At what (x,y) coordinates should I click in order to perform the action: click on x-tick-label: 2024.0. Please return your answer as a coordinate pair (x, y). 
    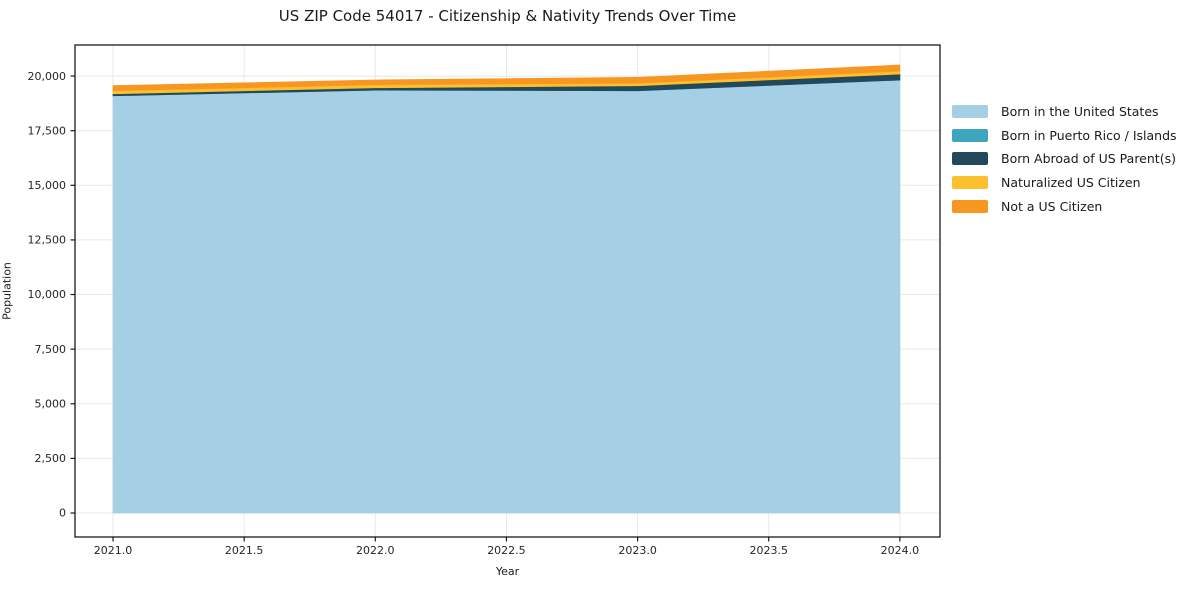
    Looking at the image, I should click on (900, 550).